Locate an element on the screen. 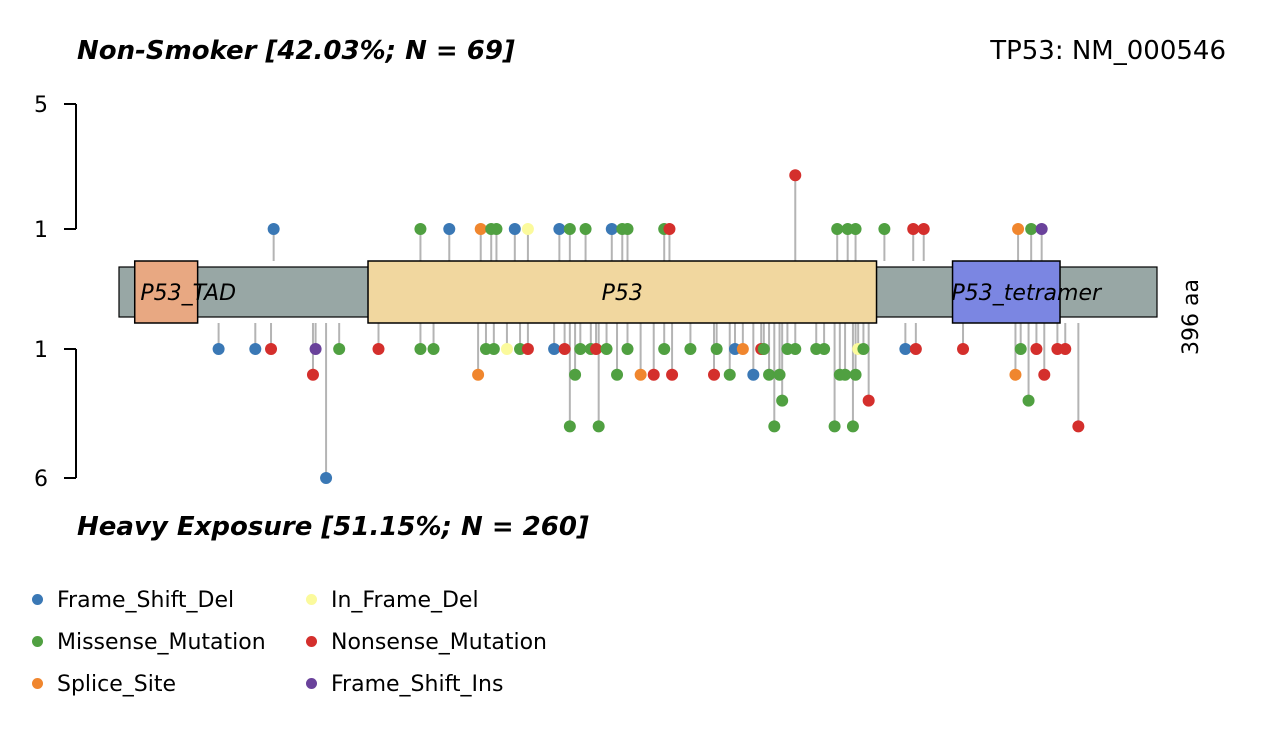 This screenshot has height=732, width=1286. bottom-axis-tick-label: 6 is located at coordinates (41, 479).